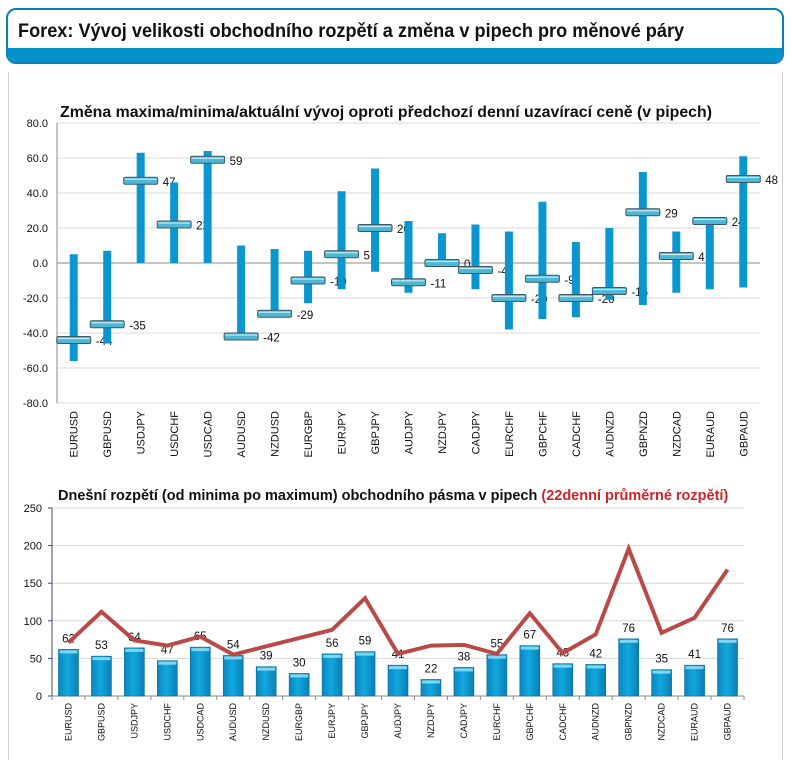 The height and width of the screenshot is (760, 791). I want to click on data-label: -9, so click(569, 281).